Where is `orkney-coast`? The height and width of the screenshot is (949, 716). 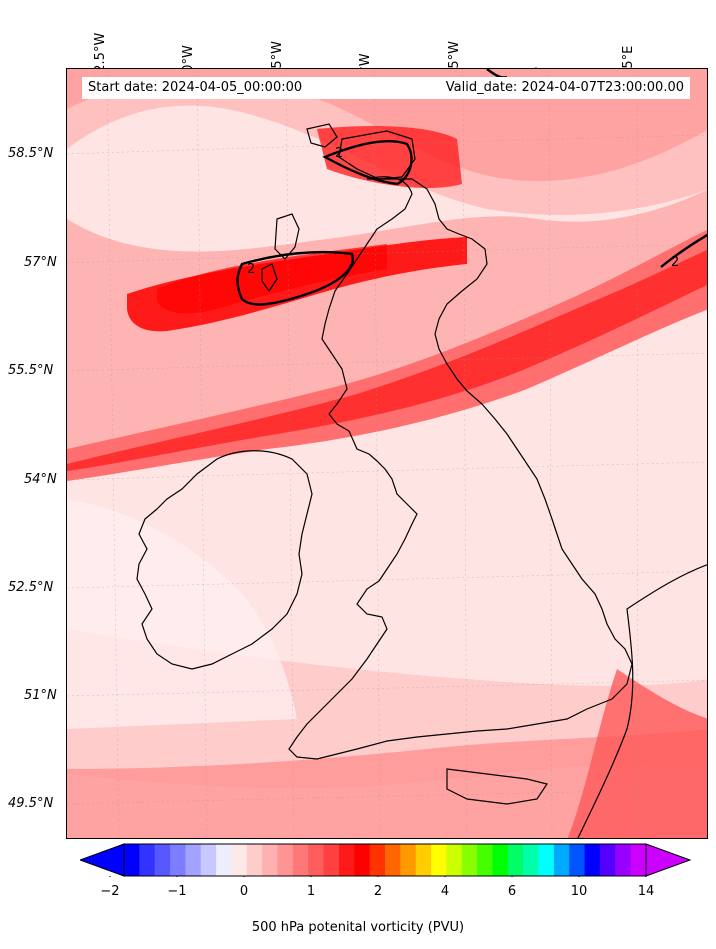 orkney-coast is located at coordinates (377, 155).